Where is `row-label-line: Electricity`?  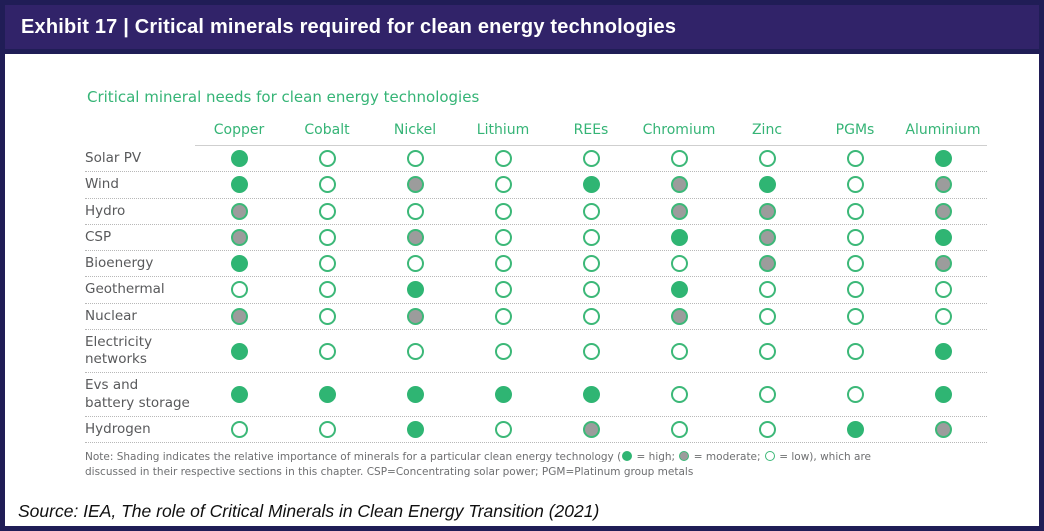
row-label-line: Electricity is located at coordinates (119, 341).